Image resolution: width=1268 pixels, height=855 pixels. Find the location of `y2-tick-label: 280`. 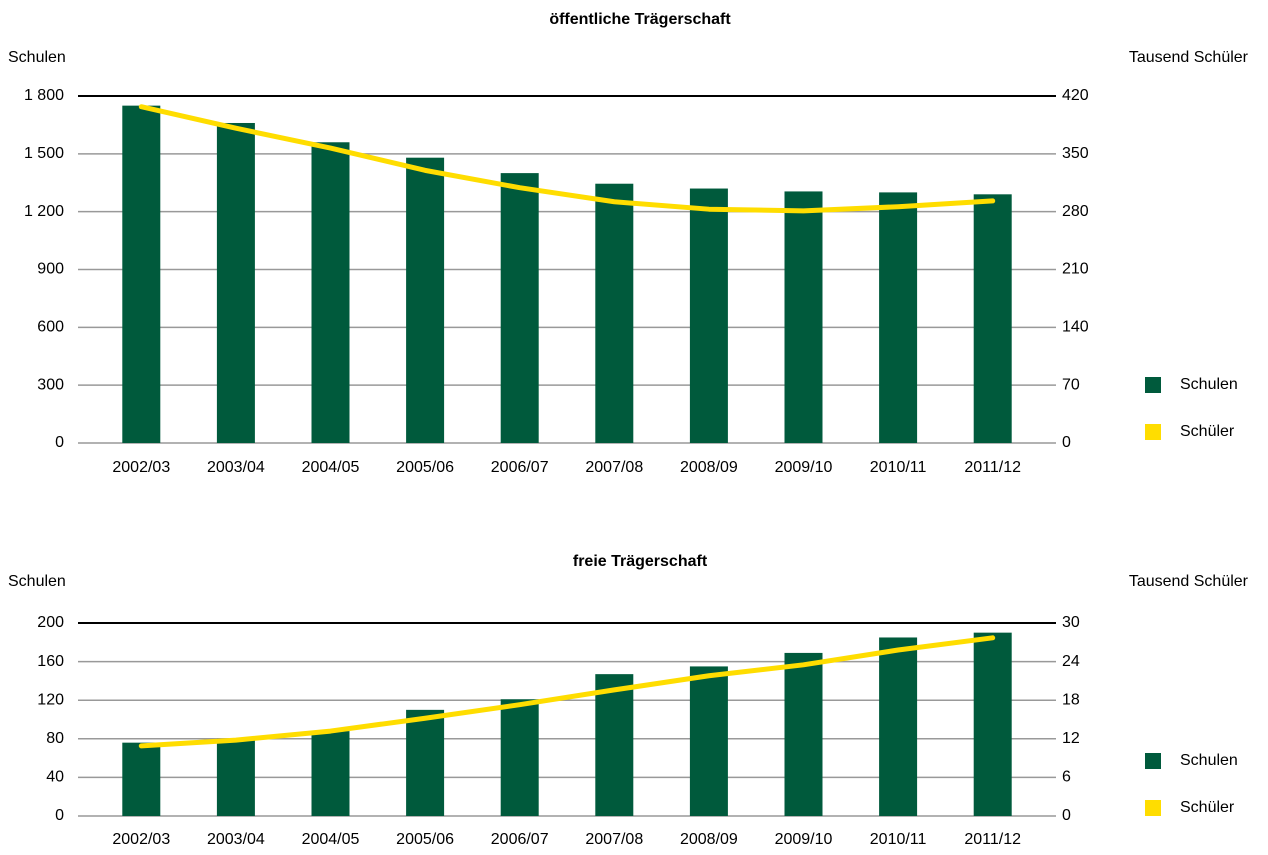

y2-tick-label: 280 is located at coordinates (1075, 211).